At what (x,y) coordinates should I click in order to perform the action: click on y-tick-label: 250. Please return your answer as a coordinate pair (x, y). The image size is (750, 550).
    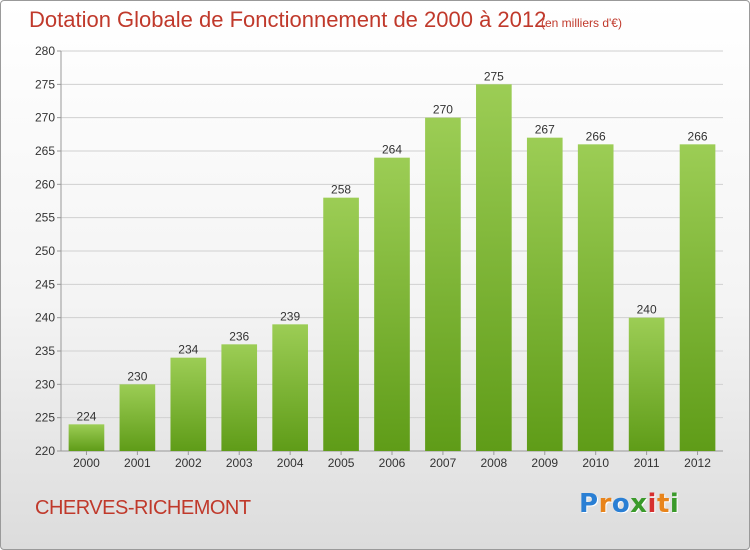
    Looking at the image, I should click on (45, 251).